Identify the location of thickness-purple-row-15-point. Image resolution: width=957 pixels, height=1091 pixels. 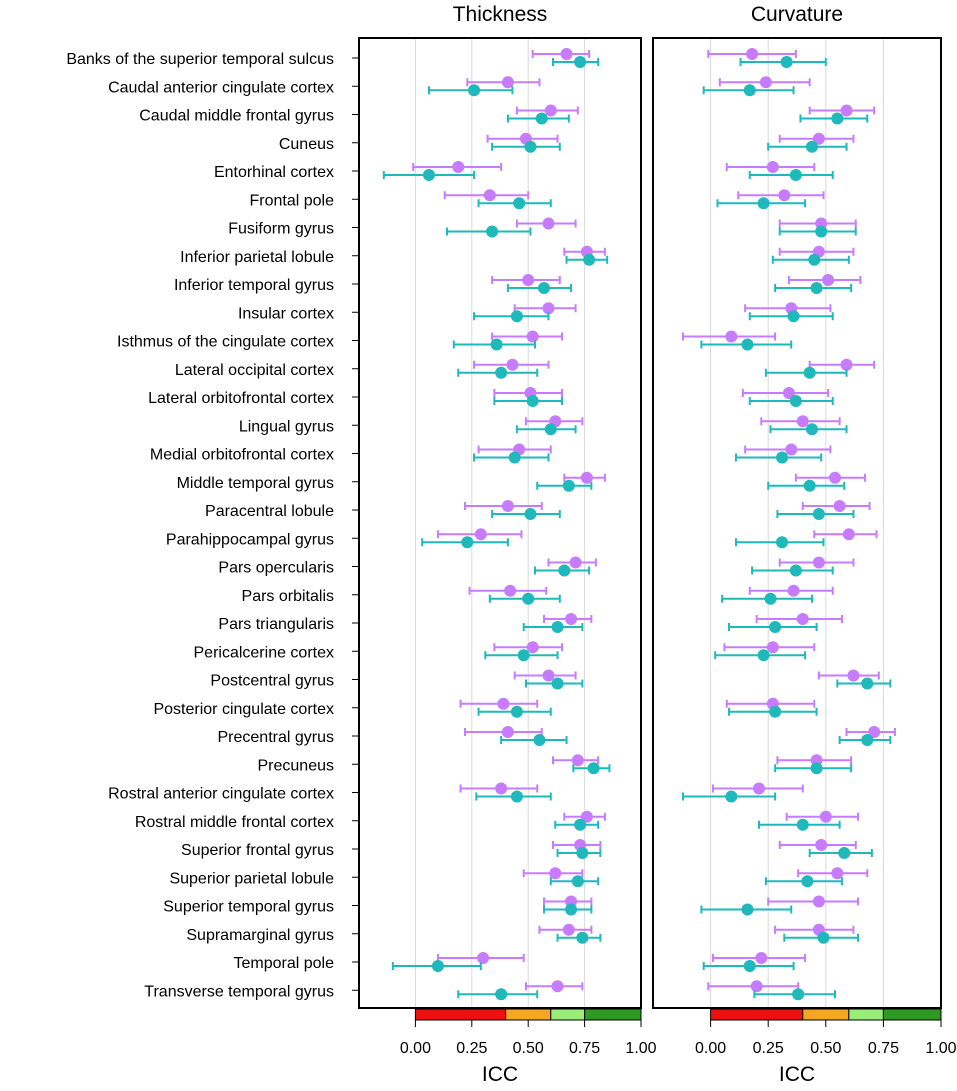
(586, 477).